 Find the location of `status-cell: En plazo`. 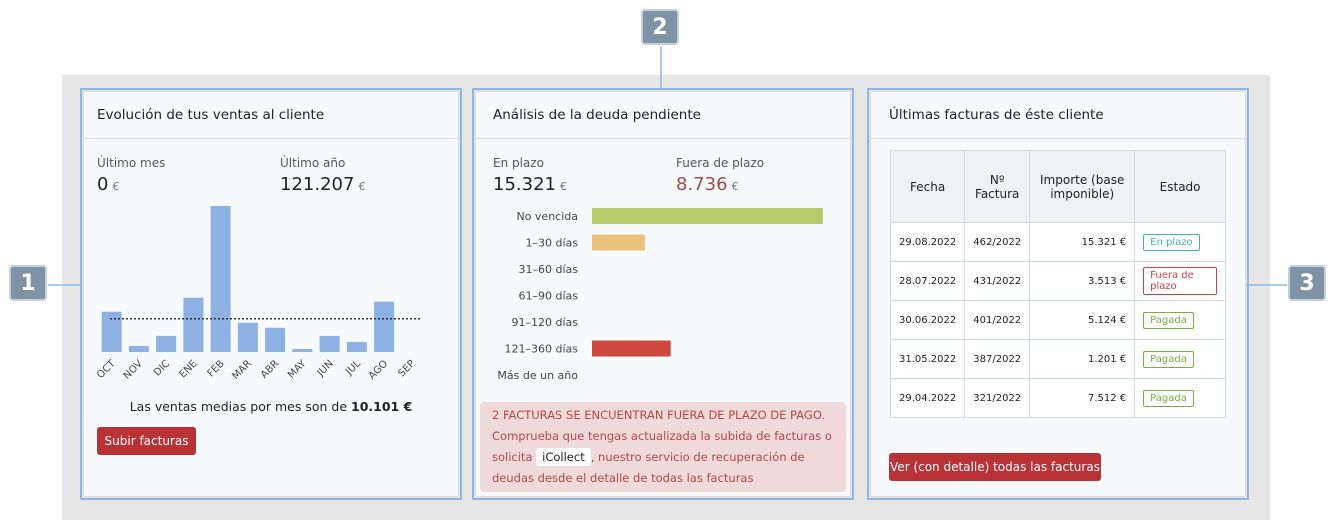

status-cell: En plazo is located at coordinates (1180, 242).